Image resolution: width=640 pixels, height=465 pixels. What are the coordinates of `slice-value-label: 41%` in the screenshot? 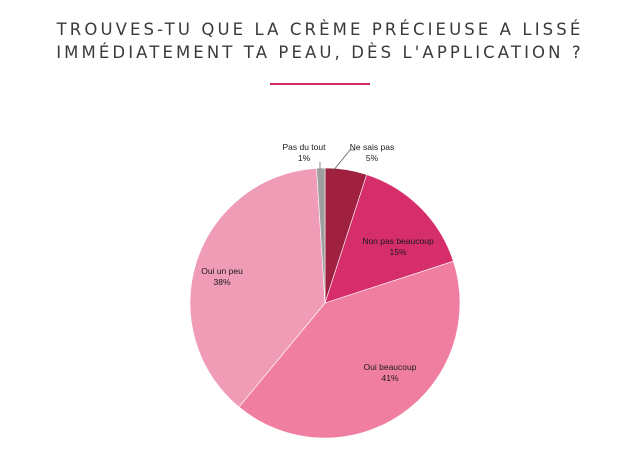 It's located at (389, 378).